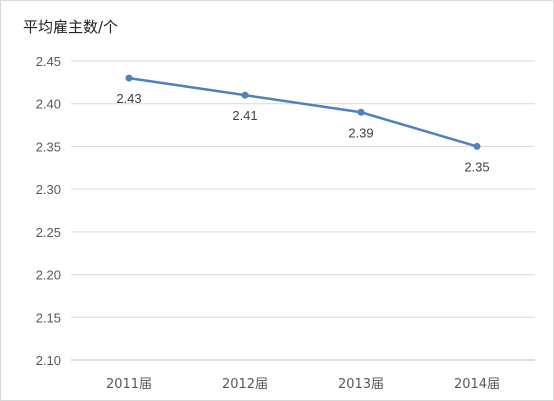  What do you see at coordinates (48, 232) in the screenshot?
I see `y-tick-label: 2.25` at bounding box center [48, 232].